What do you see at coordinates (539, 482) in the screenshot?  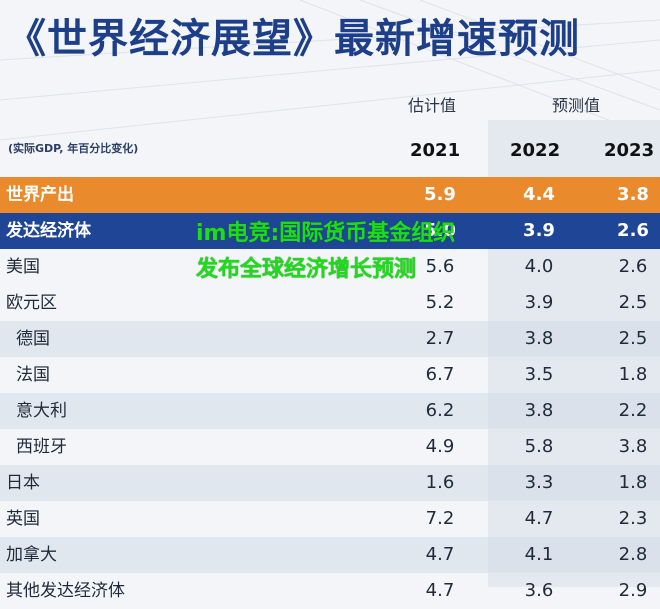 I see `row-value-2022: 3.3` at bounding box center [539, 482].